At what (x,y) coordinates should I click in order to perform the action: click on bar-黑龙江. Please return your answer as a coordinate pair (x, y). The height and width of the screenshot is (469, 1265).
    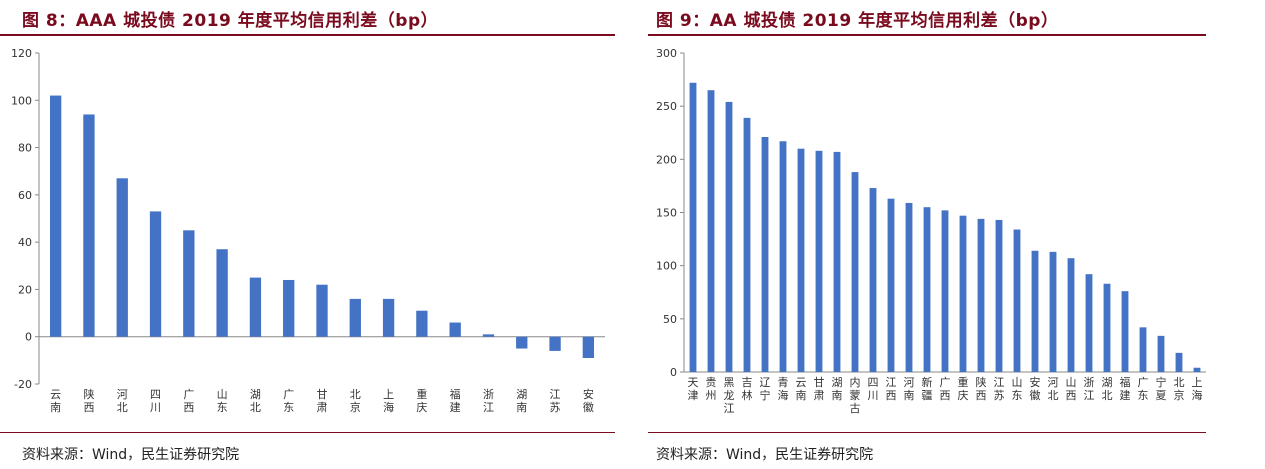
    Looking at the image, I should click on (729, 236).